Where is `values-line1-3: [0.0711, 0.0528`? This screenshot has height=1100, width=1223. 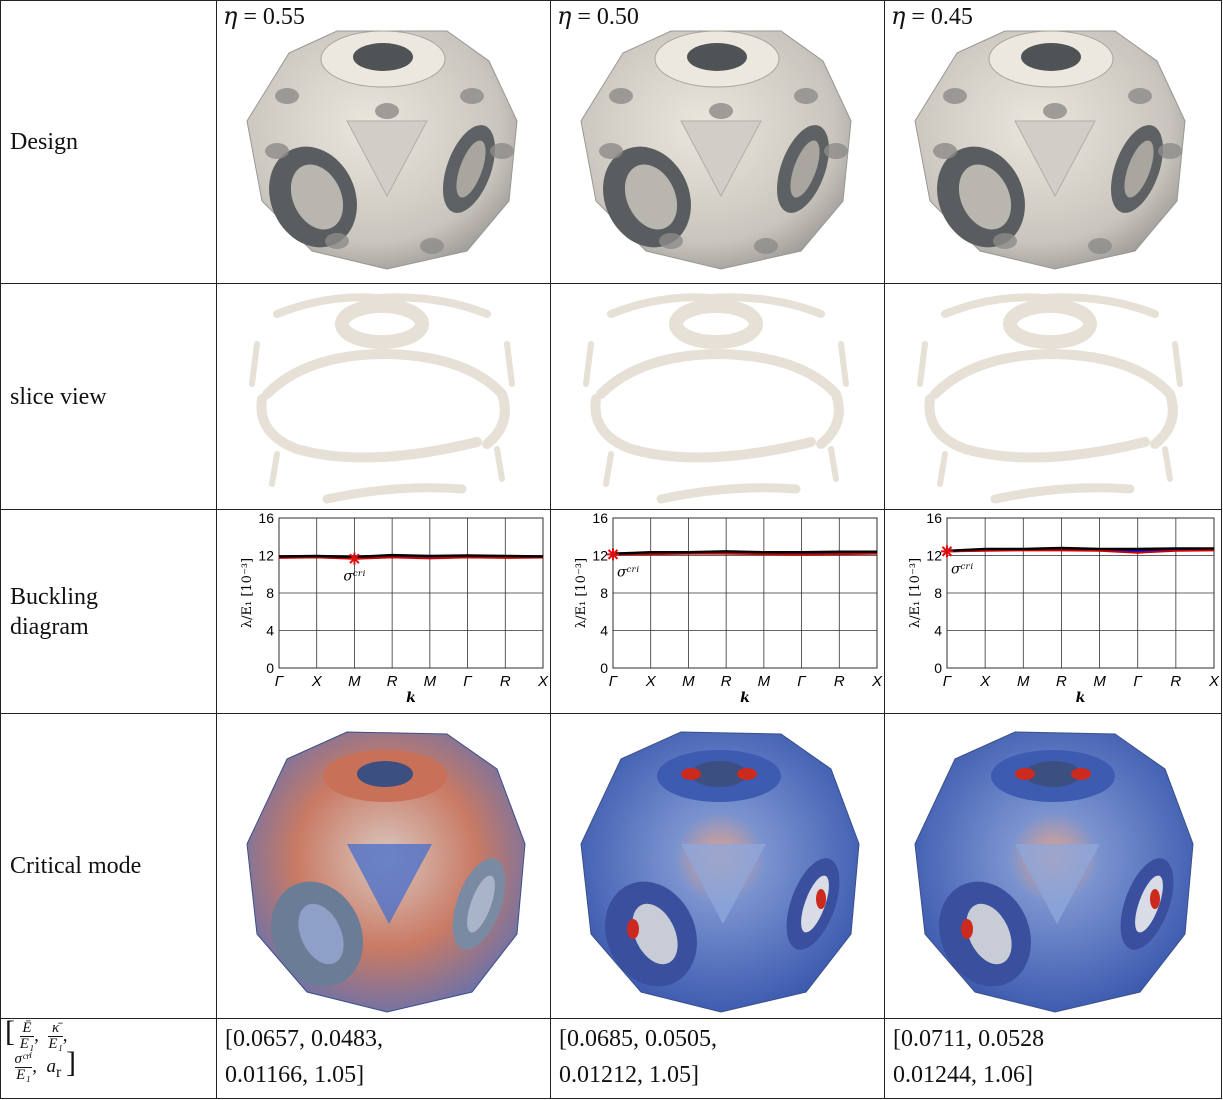 values-line1-3: [0.0711, 0.0528 is located at coordinates (969, 1039).